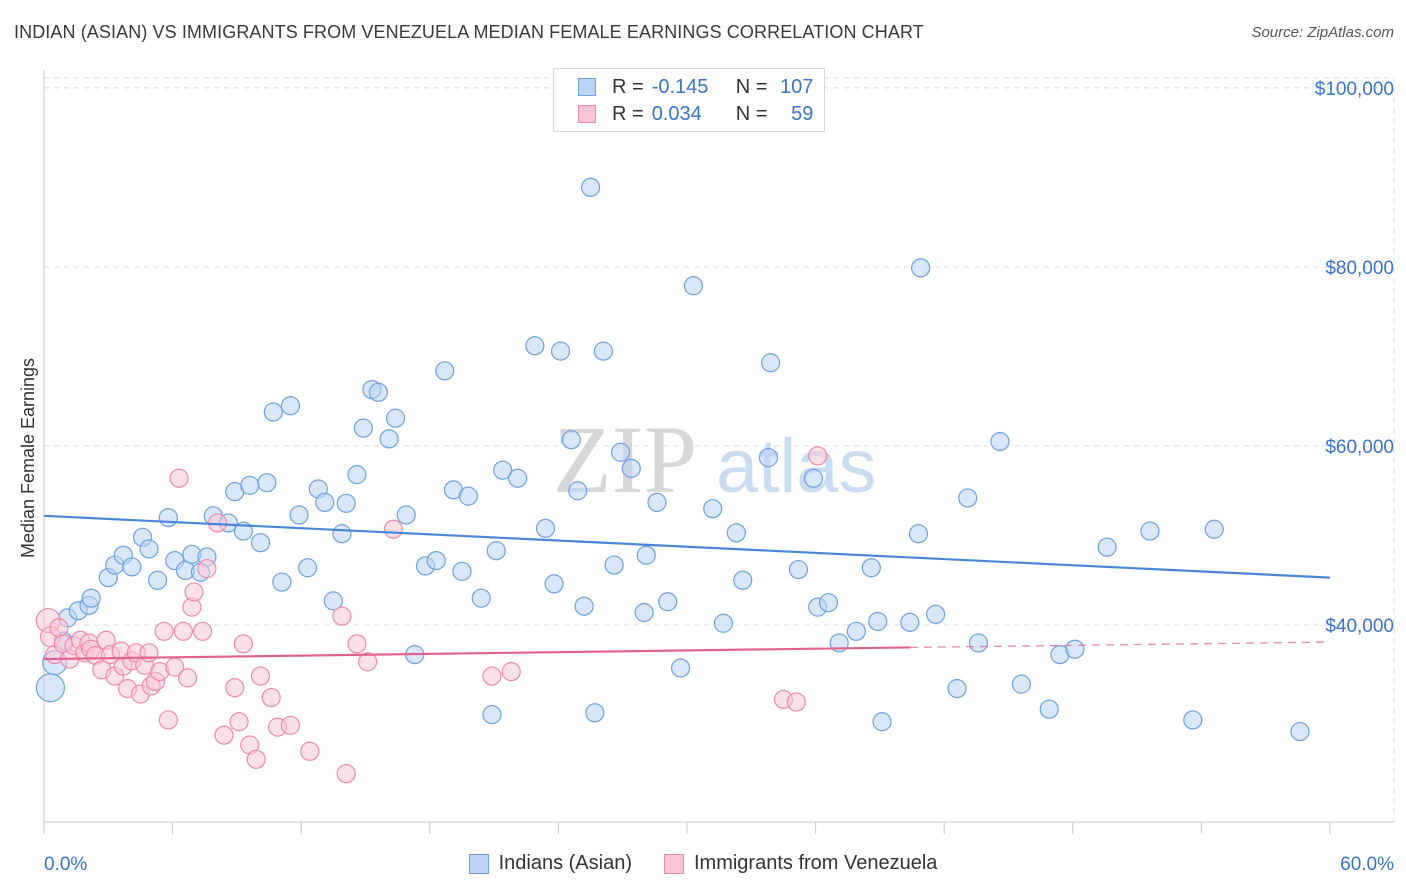  I want to click on legend-row-indians: R = -0.145 N = 107, so click(695, 87).